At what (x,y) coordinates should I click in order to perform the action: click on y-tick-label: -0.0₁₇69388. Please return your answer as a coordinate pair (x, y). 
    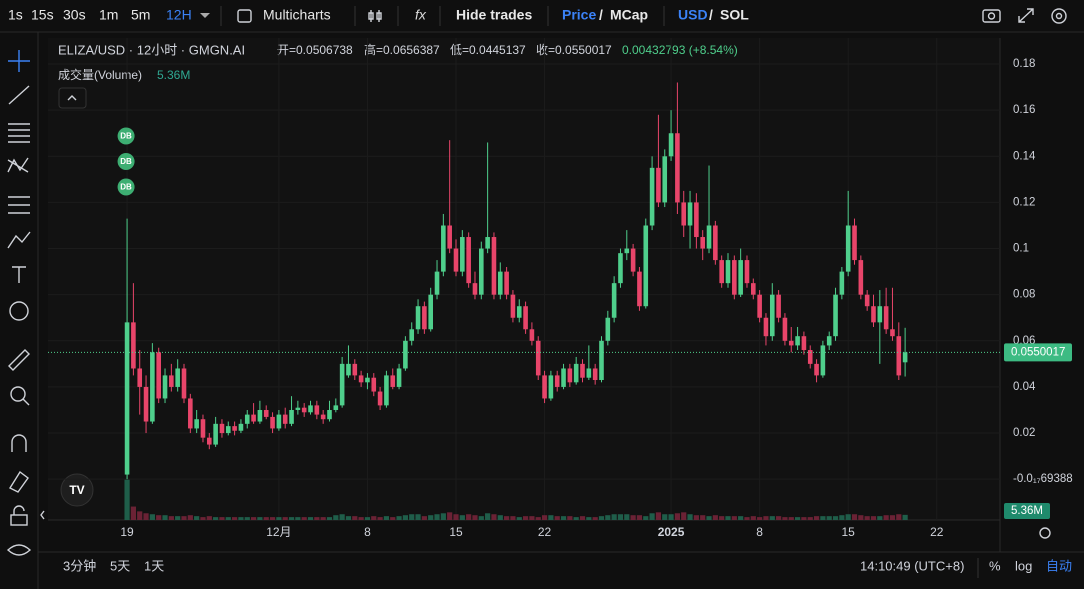
    Looking at the image, I should click on (1043, 479).